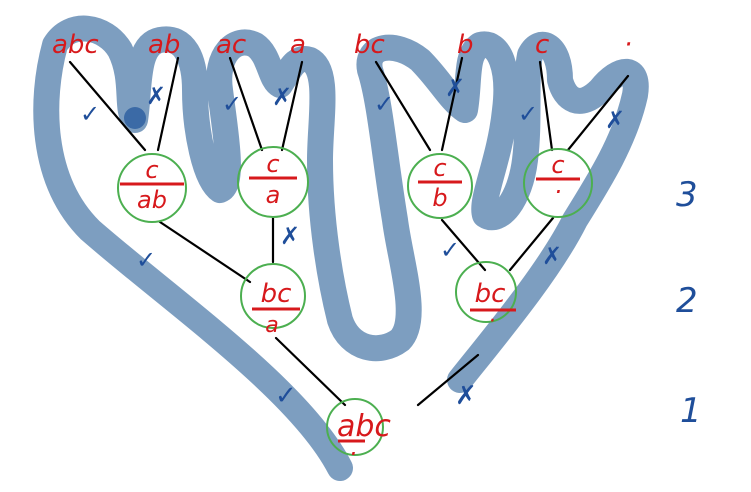 The height and width of the screenshot is (492, 751). Describe the element at coordinates (205, 252) in the screenshot. I see `edge-node1-level2` at that location.